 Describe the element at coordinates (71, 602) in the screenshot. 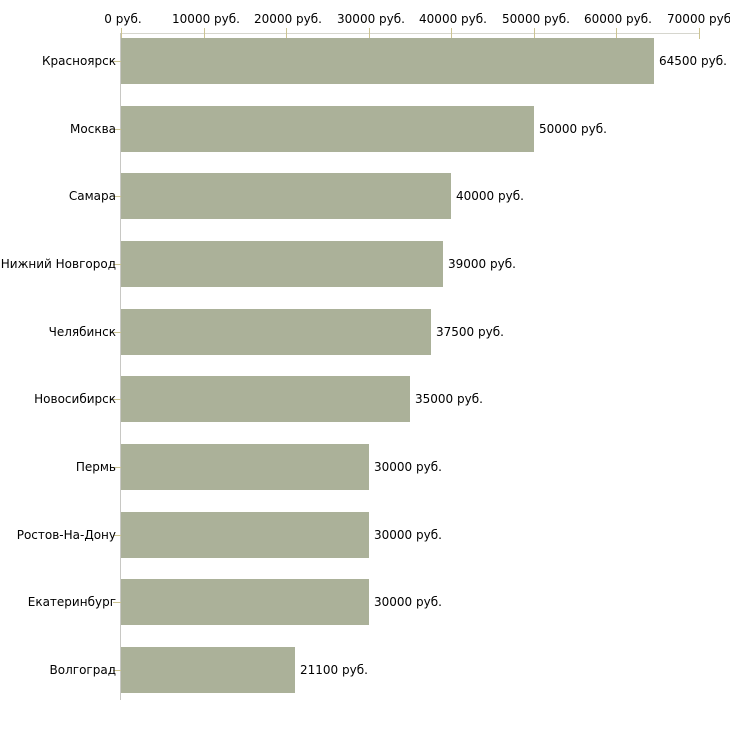

I see `category-label: Екатеринбург` at that location.